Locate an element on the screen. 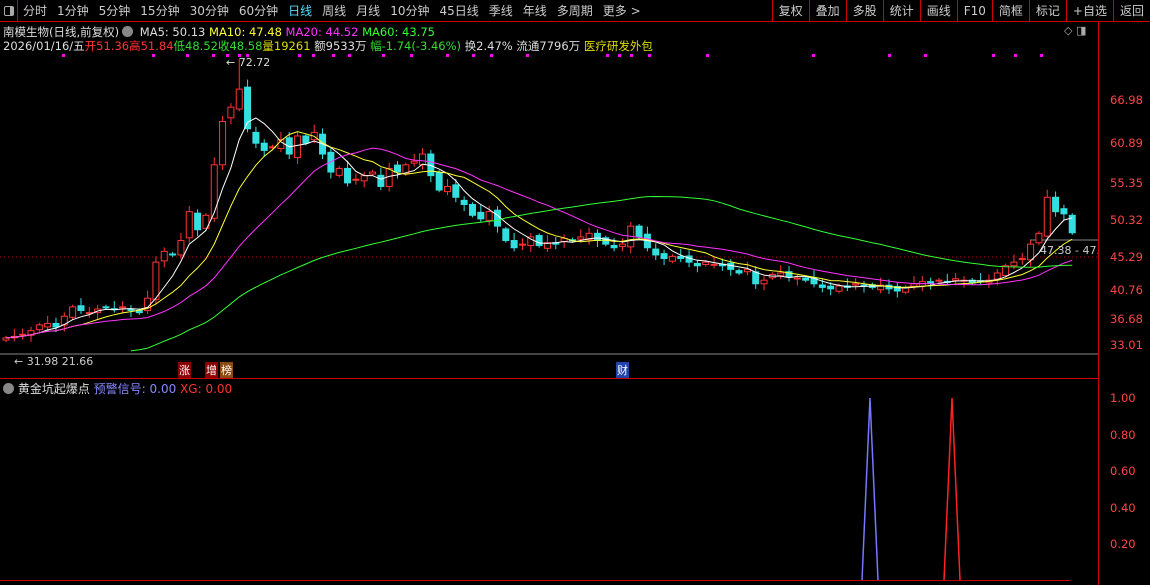  toolbar-button: 统计 is located at coordinates (901, 11).